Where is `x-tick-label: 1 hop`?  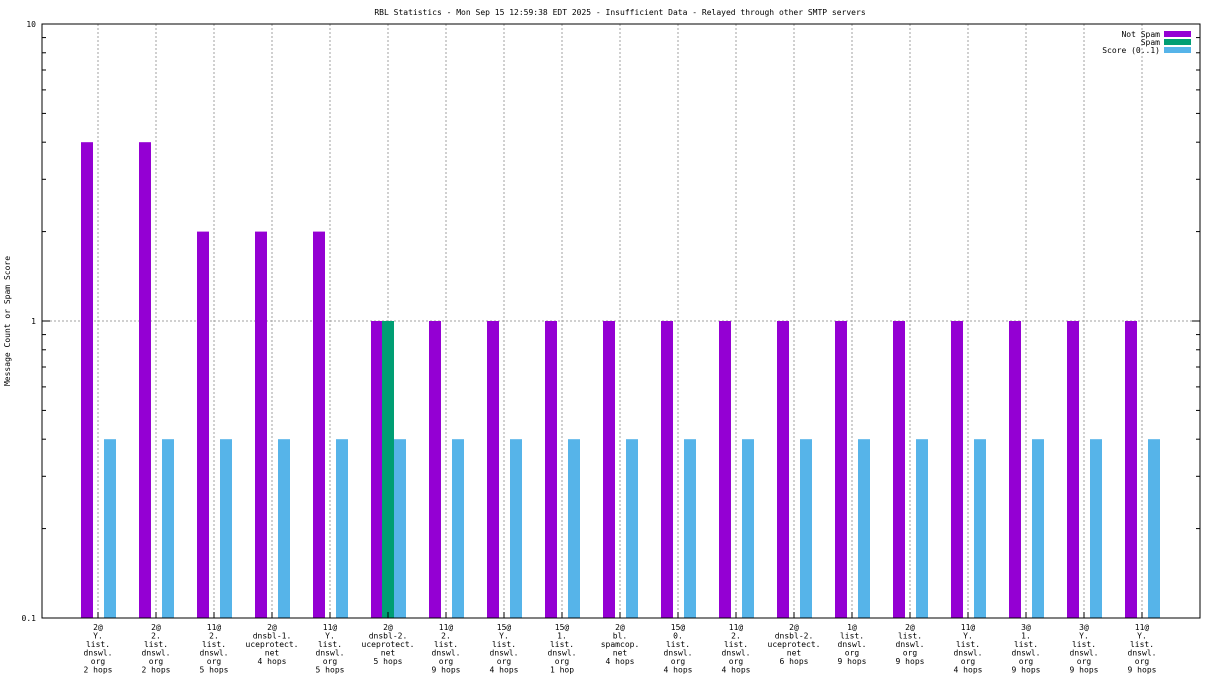 x-tick-label: 1 hop is located at coordinates (562, 670).